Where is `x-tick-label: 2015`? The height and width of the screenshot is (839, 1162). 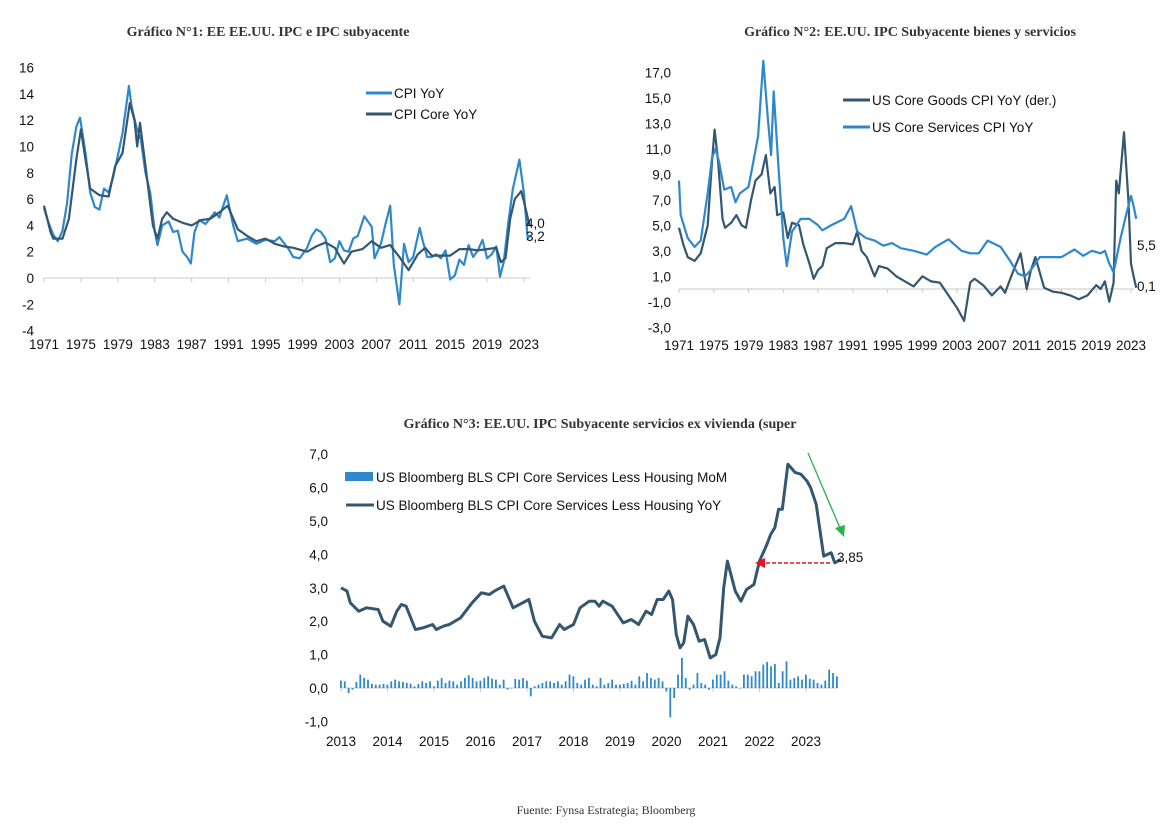
x-tick-label: 2015 is located at coordinates (1061, 345).